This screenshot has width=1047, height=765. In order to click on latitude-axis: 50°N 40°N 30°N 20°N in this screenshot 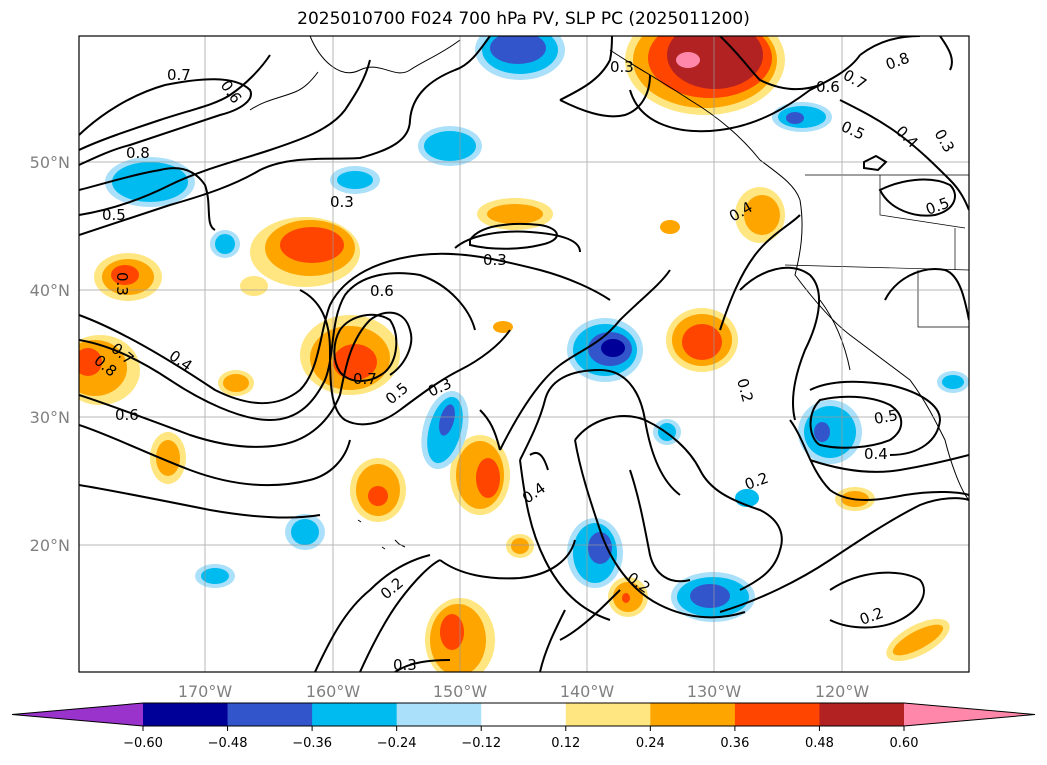, I will do `click(50, 354)`.